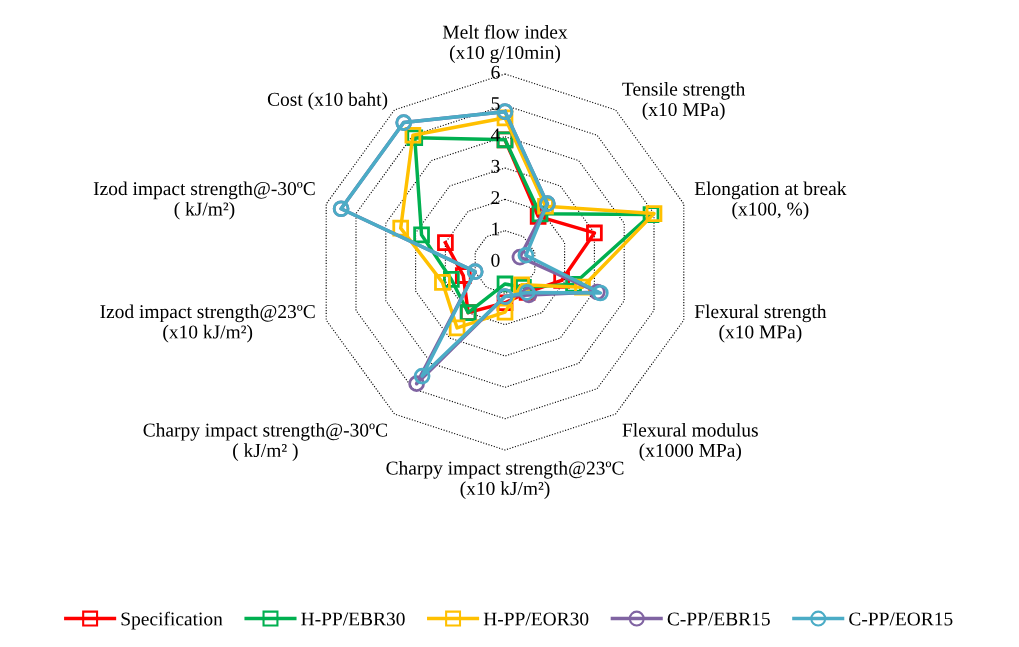 Image resolution: width=1019 pixels, height=647 pixels. I want to click on spoke-label: Charpy impact strength@-30ºC ( kJ/m² ), so click(265, 441).